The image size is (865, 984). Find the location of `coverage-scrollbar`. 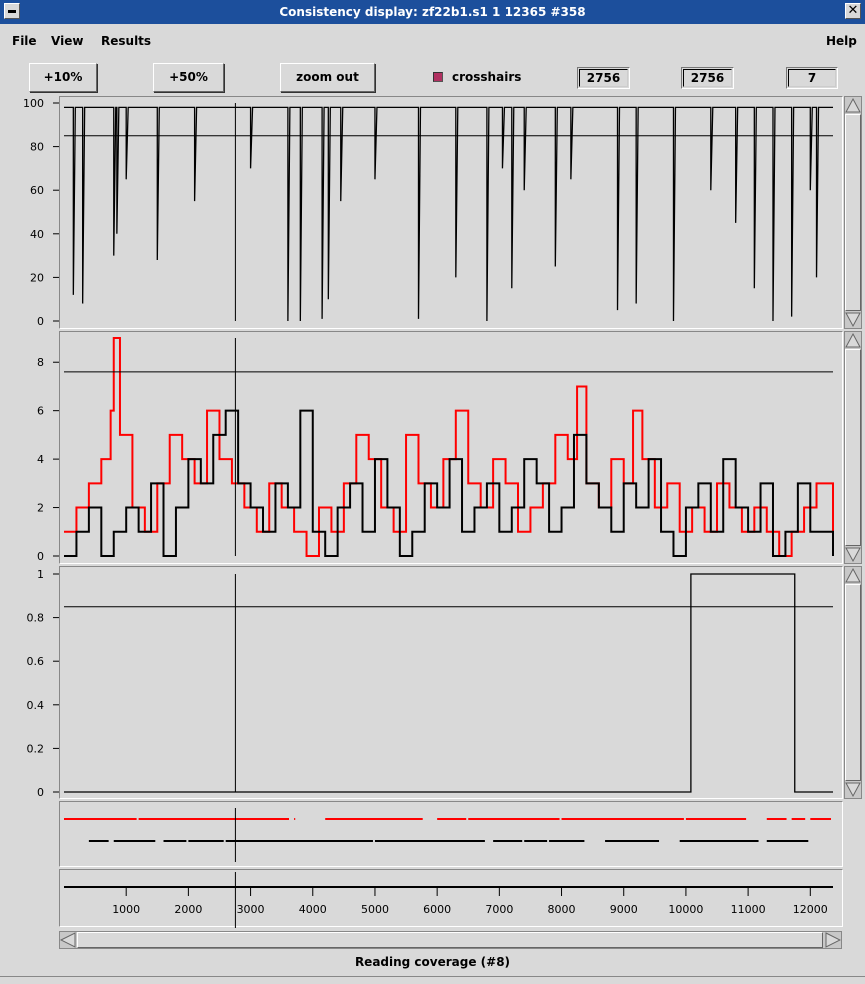

coverage-scrollbar is located at coordinates (853, 447).